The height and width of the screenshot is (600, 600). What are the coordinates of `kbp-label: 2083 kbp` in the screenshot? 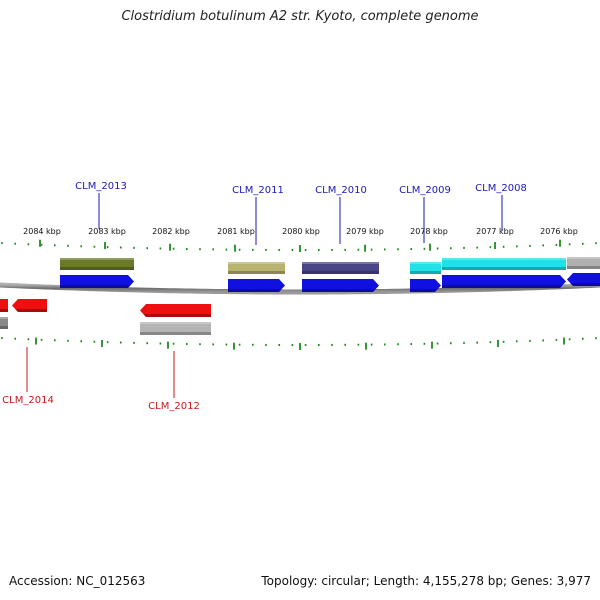 It's located at (107, 231).